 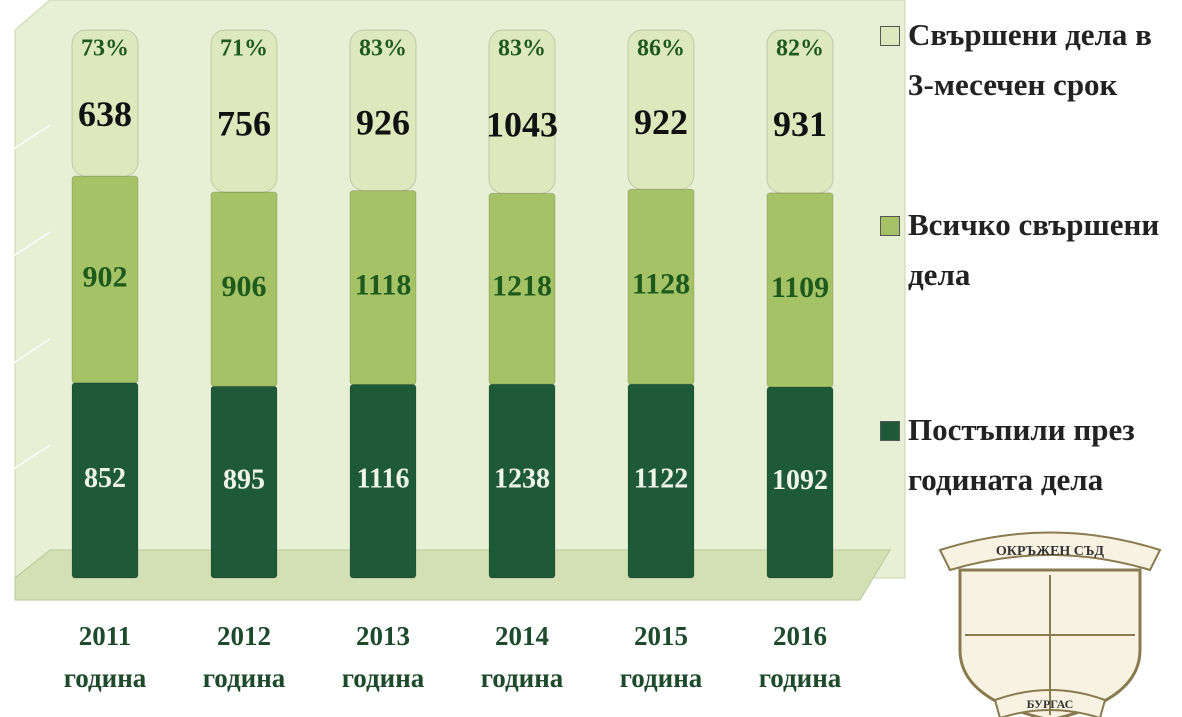 What do you see at coordinates (522, 478) in the screenshot?
I see `value-label: 1238` at bounding box center [522, 478].